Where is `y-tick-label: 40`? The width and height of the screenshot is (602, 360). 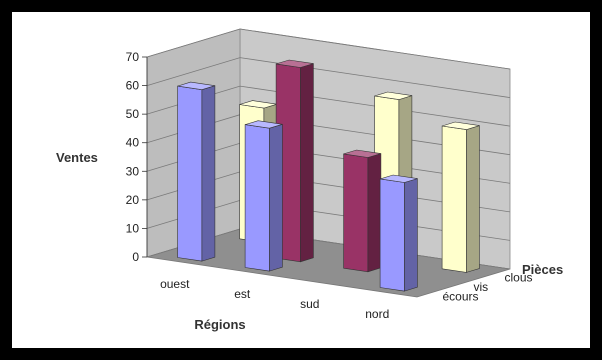
y-tick-label: 40 is located at coordinates (133, 143).